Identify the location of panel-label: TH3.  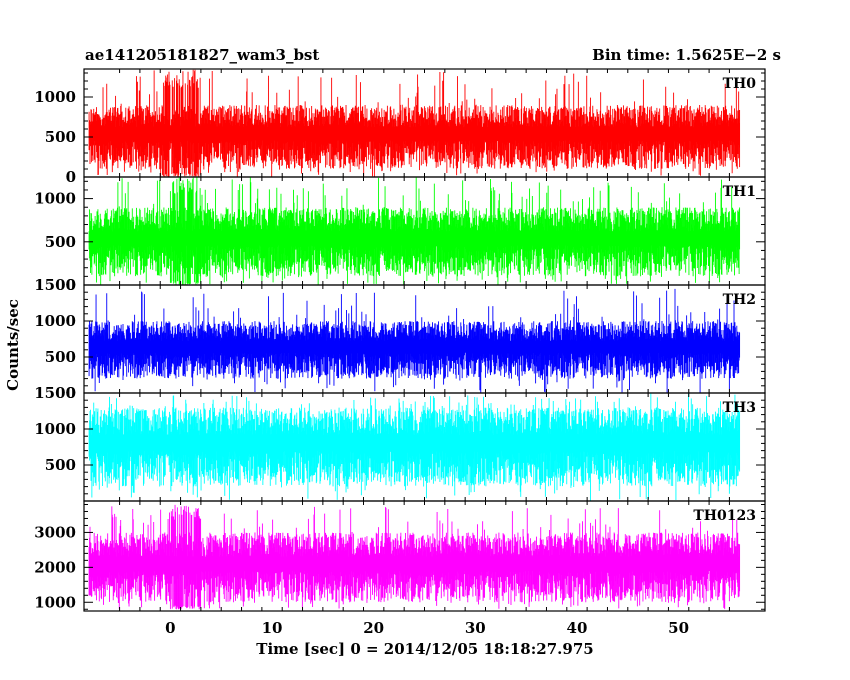
(739, 408).